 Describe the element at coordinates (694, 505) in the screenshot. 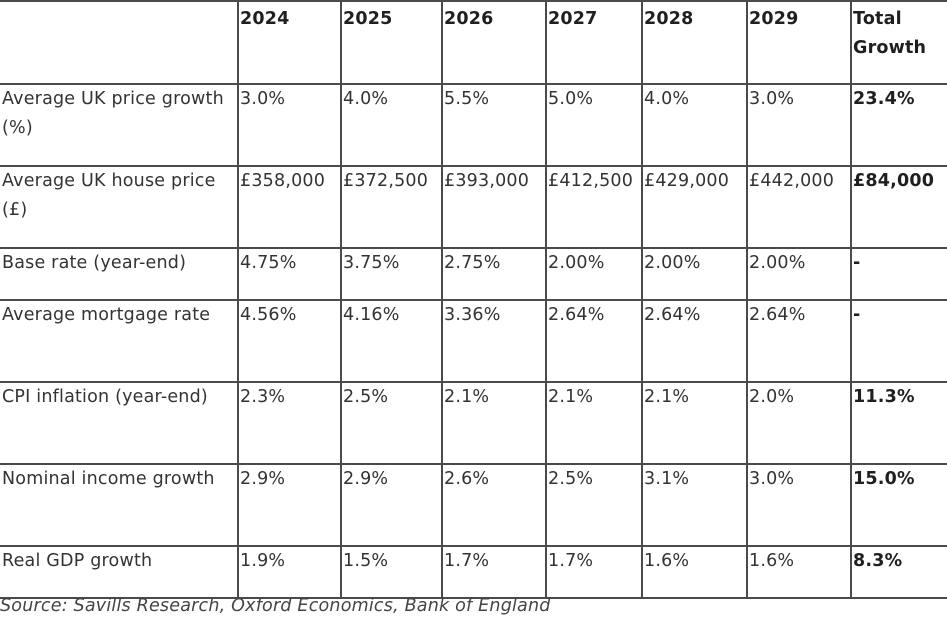

I see `data-cell: 3.1%` at that location.